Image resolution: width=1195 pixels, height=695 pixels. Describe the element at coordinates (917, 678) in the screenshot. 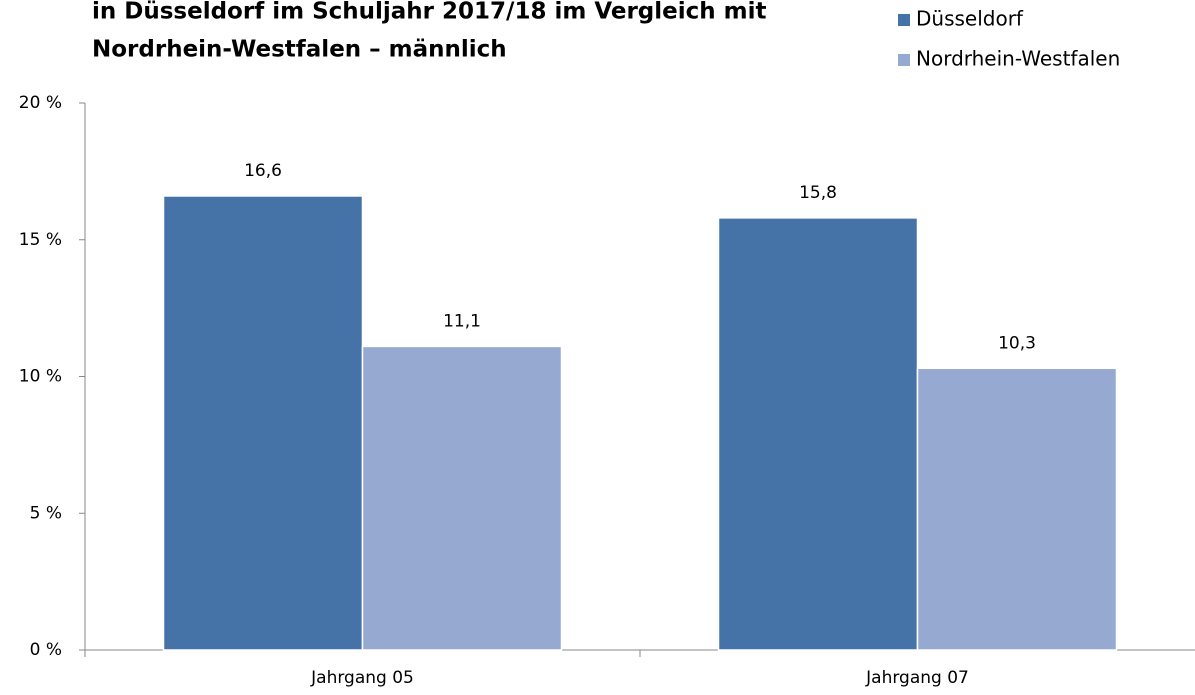

I see `x-tick-label: Jahrgang 07` at that location.